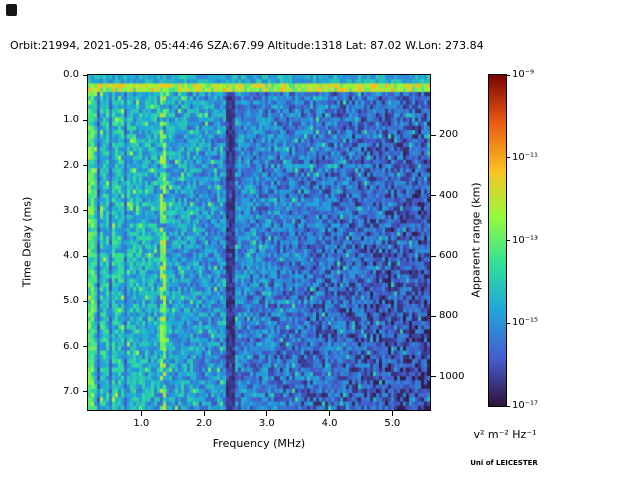 The image size is (640, 480). What do you see at coordinates (71, 210) in the screenshot?
I see `y-tick-label: 3.0` at bounding box center [71, 210].